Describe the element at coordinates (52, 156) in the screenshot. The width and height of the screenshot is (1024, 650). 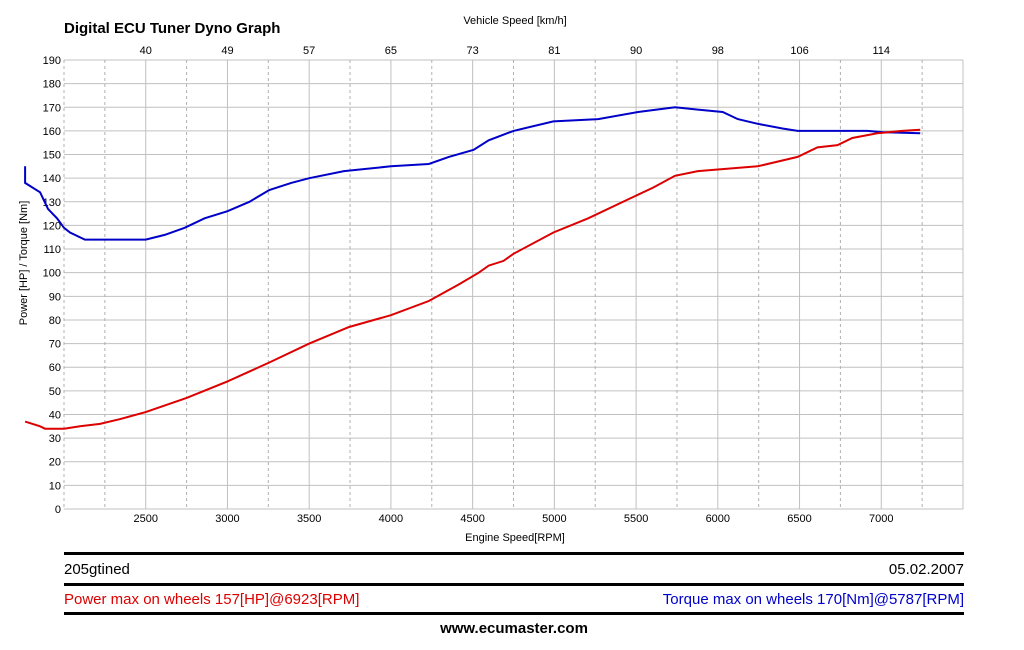
I see `y-tick-label: 150` at that location.